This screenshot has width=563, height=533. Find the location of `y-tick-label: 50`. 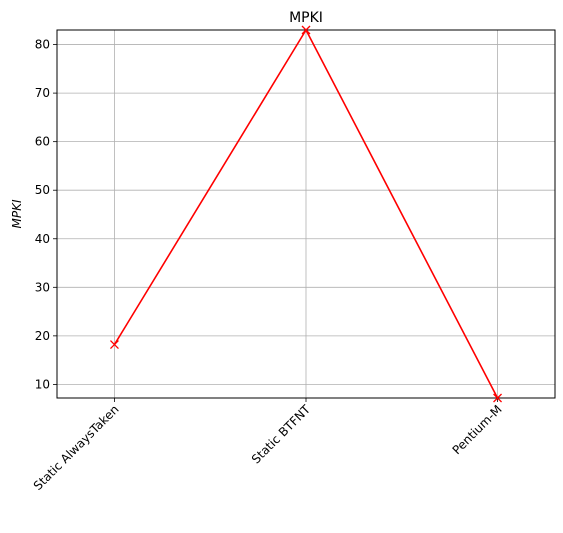

y-tick-label: 50 is located at coordinates (42, 190).